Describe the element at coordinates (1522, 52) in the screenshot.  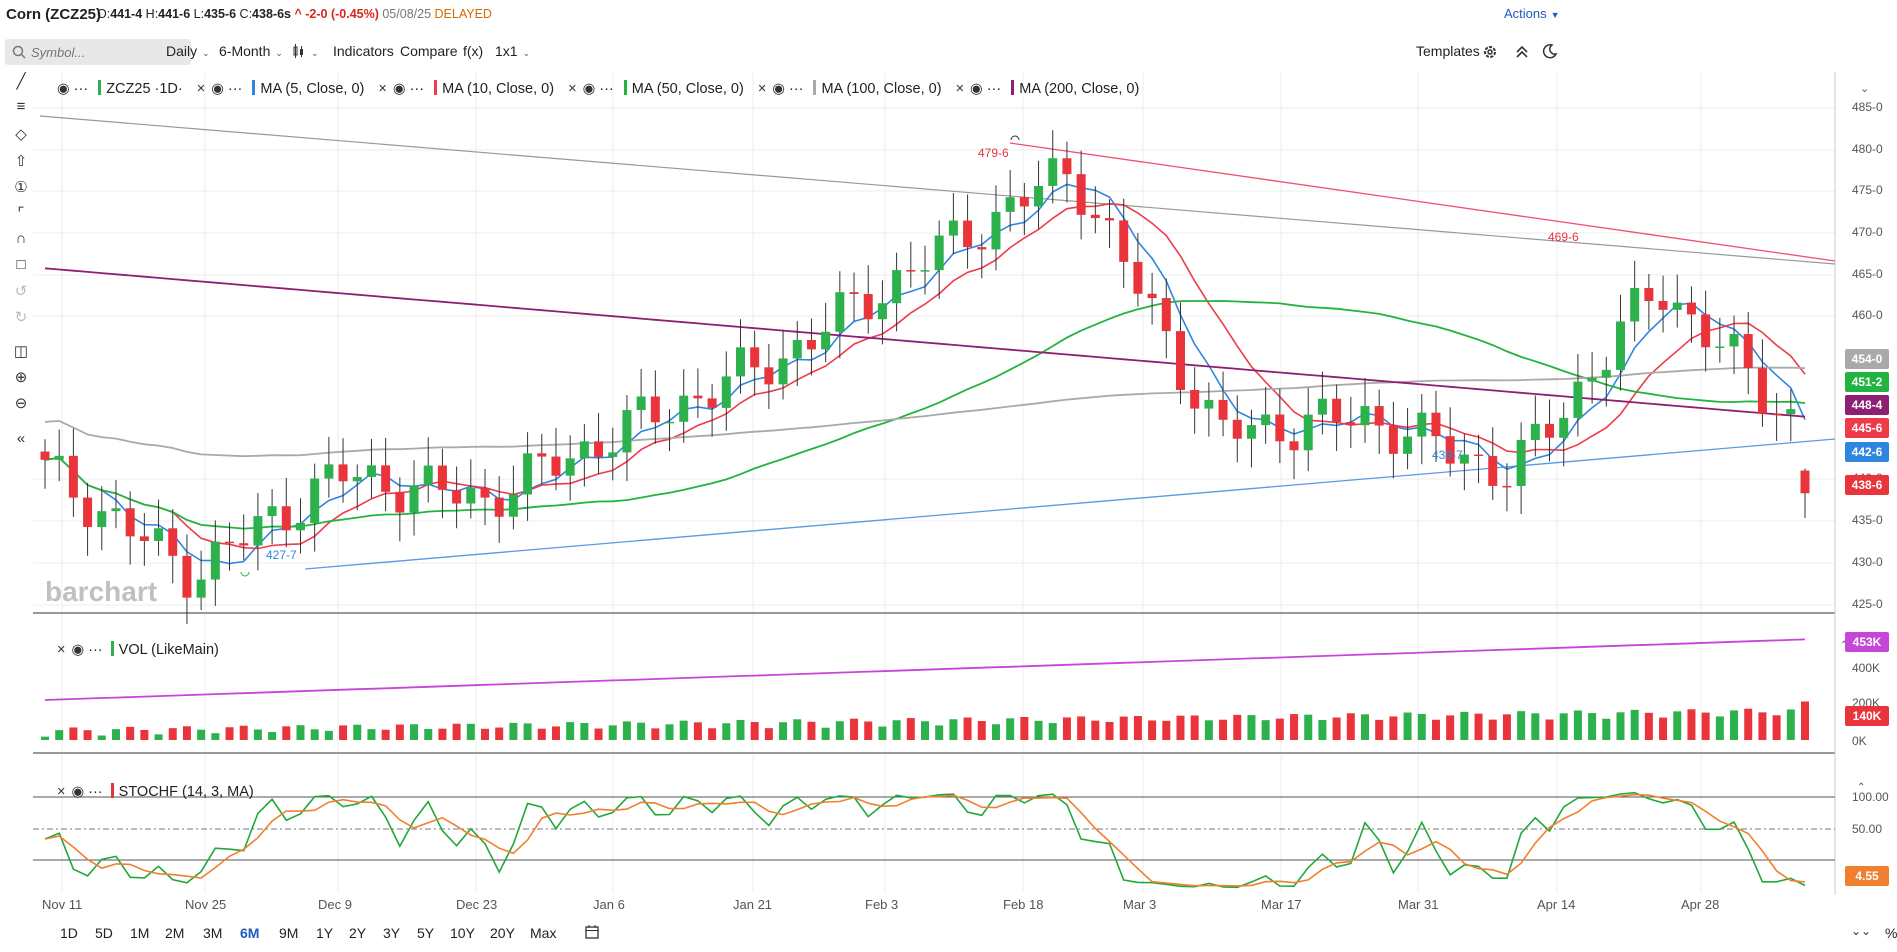
I see `collapse-up-icon` at that location.